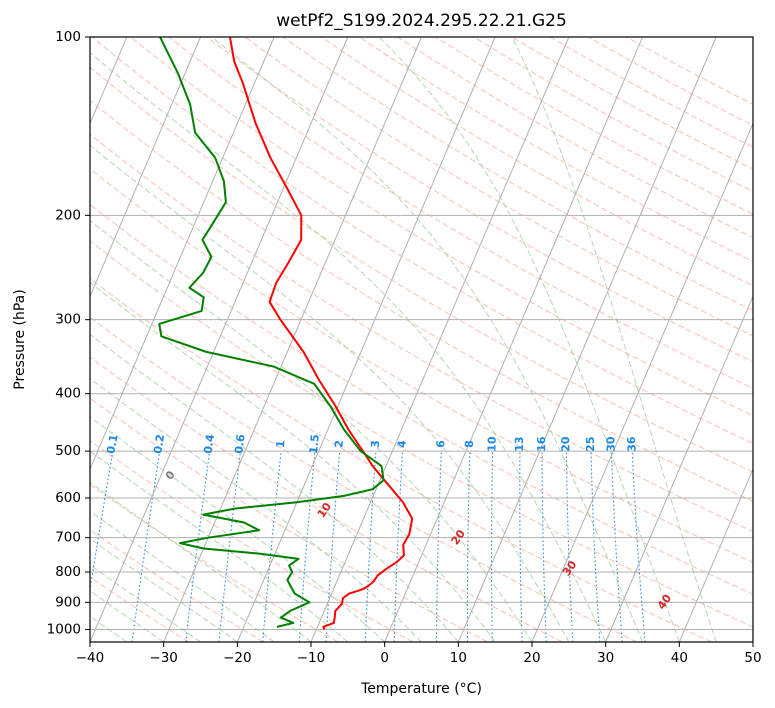  I want to click on mixing-ratio-label: 2, so click(339, 444).